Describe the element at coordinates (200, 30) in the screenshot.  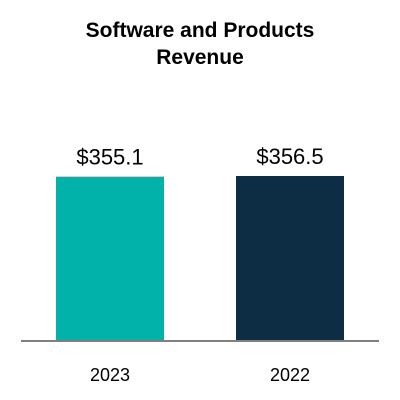
I see `chart-title-line-1: Software and Products` at that location.